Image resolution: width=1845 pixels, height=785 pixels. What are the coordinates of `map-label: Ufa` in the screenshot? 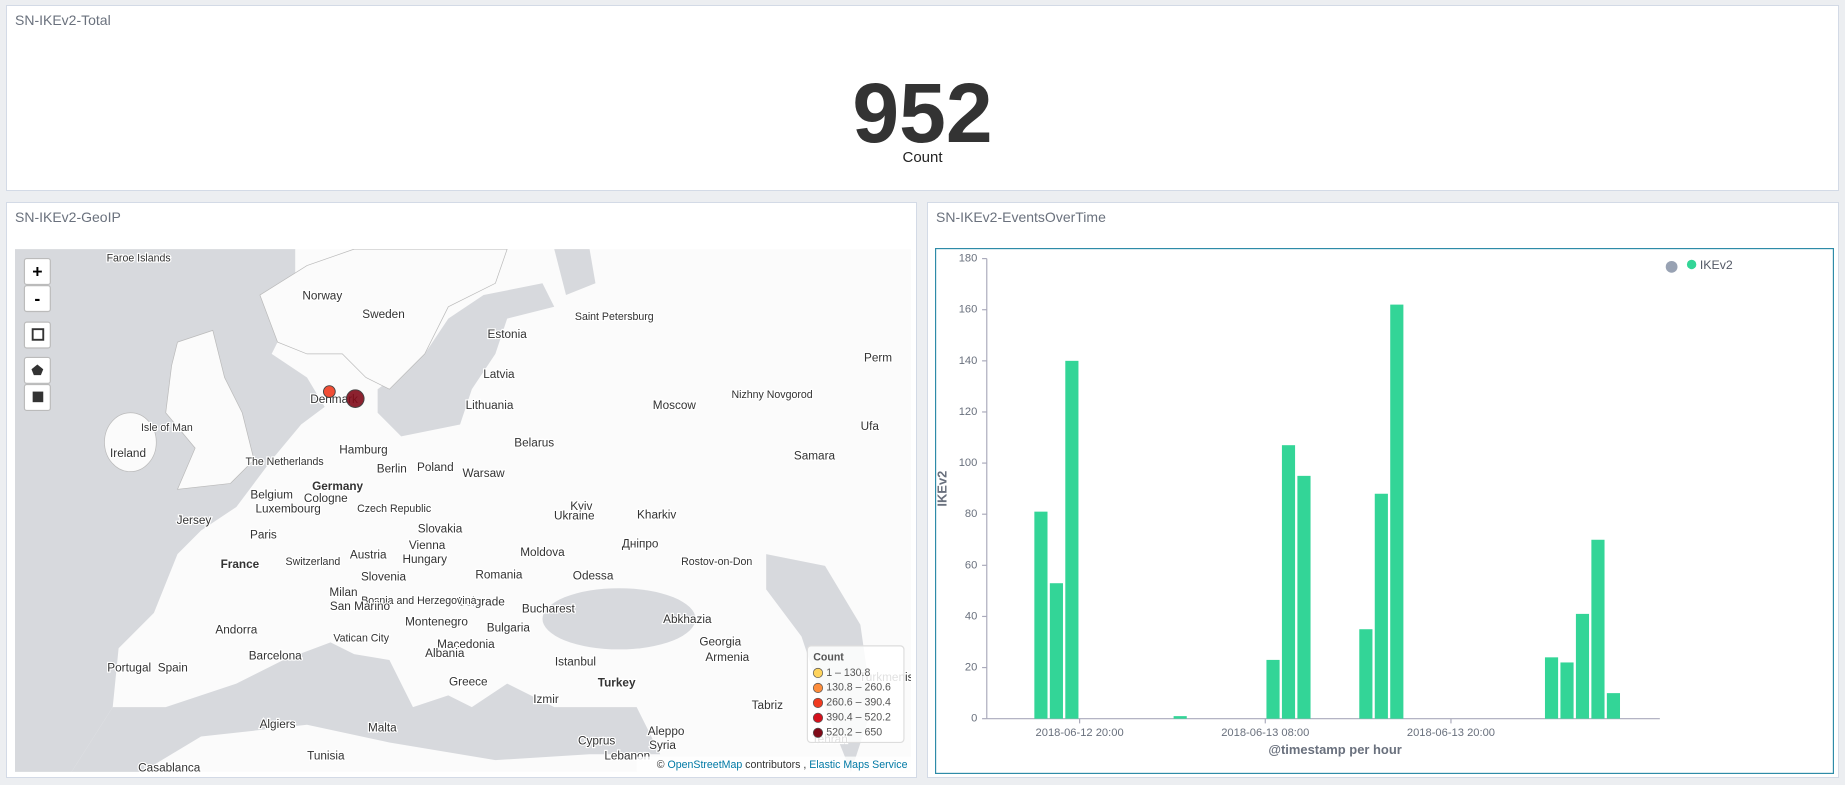 It's located at (870, 426).